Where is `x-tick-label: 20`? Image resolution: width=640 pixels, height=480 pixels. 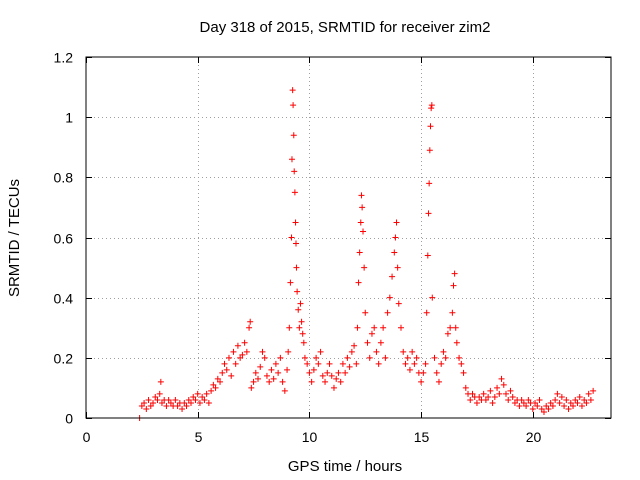
x-tick-label: 20 is located at coordinates (534, 437).